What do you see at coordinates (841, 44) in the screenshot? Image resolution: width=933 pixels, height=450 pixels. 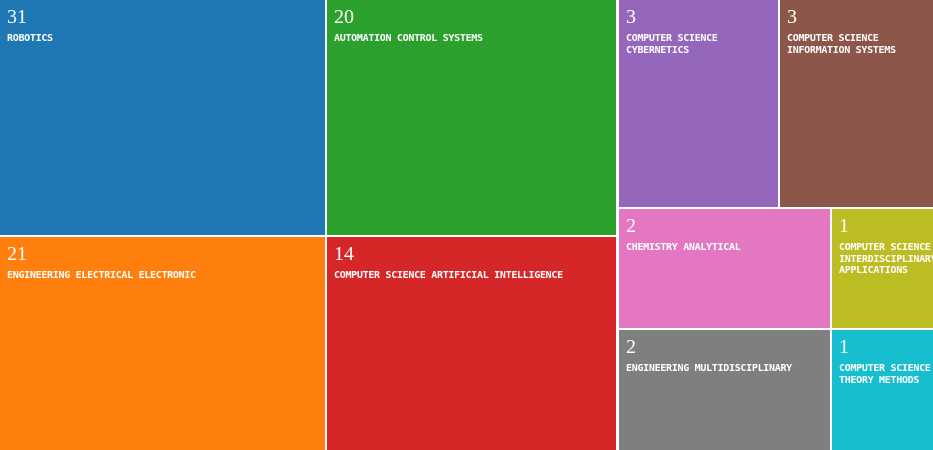 I see `tile-label: COMPUTER SCIENCE INFORMATION SYSTEMS` at bounding box center [841, 44].